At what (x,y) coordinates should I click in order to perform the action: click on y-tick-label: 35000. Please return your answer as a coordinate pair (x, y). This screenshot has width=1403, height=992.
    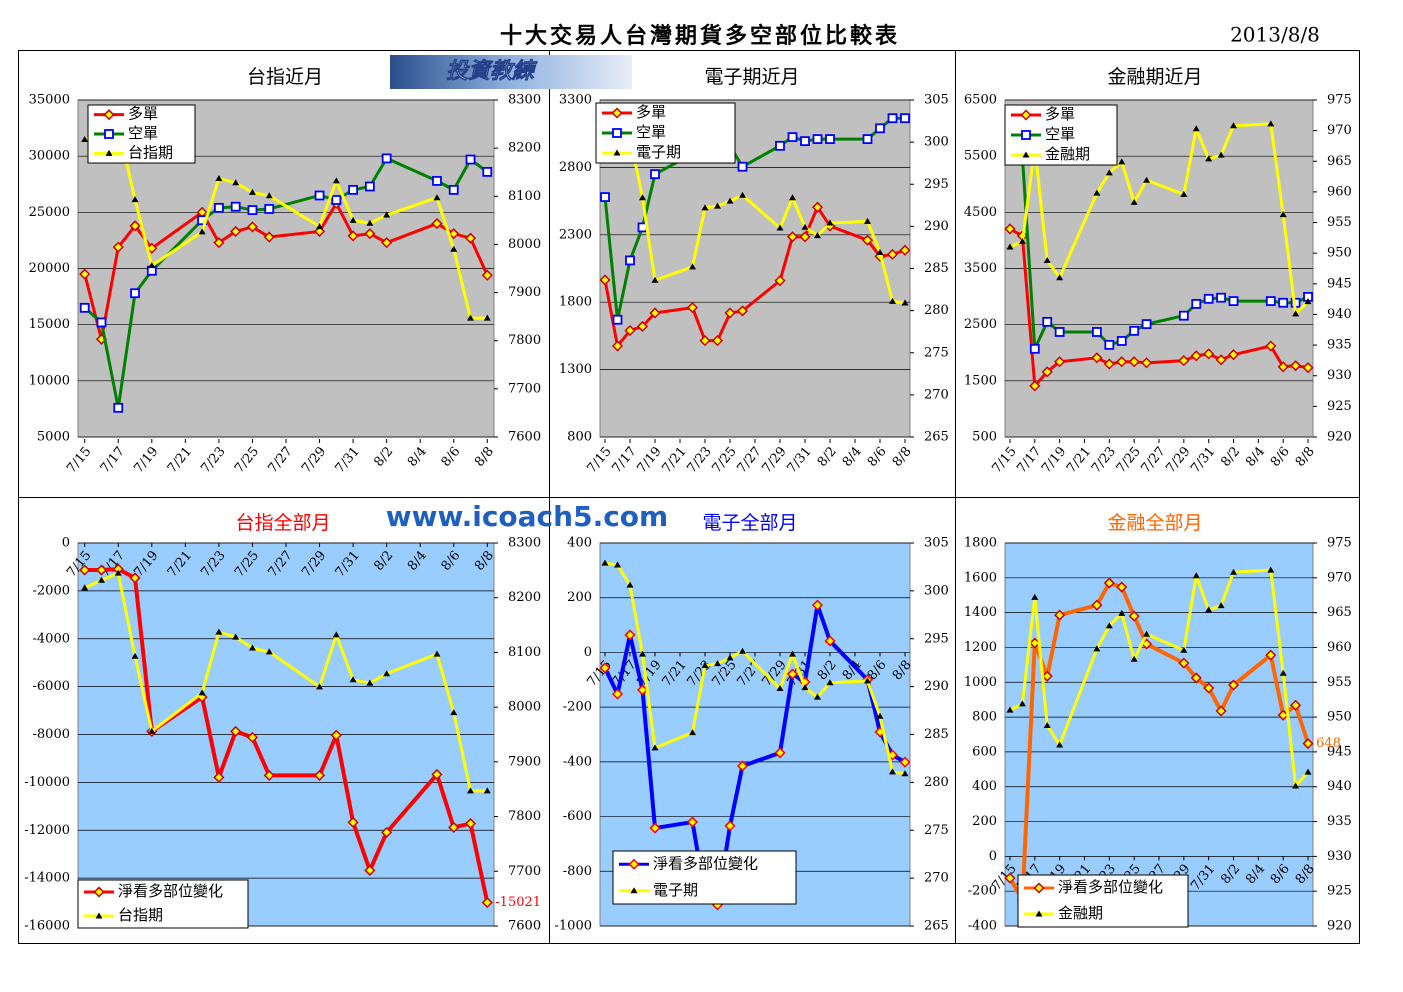
    Looking at the image, I should click on (49, 100).